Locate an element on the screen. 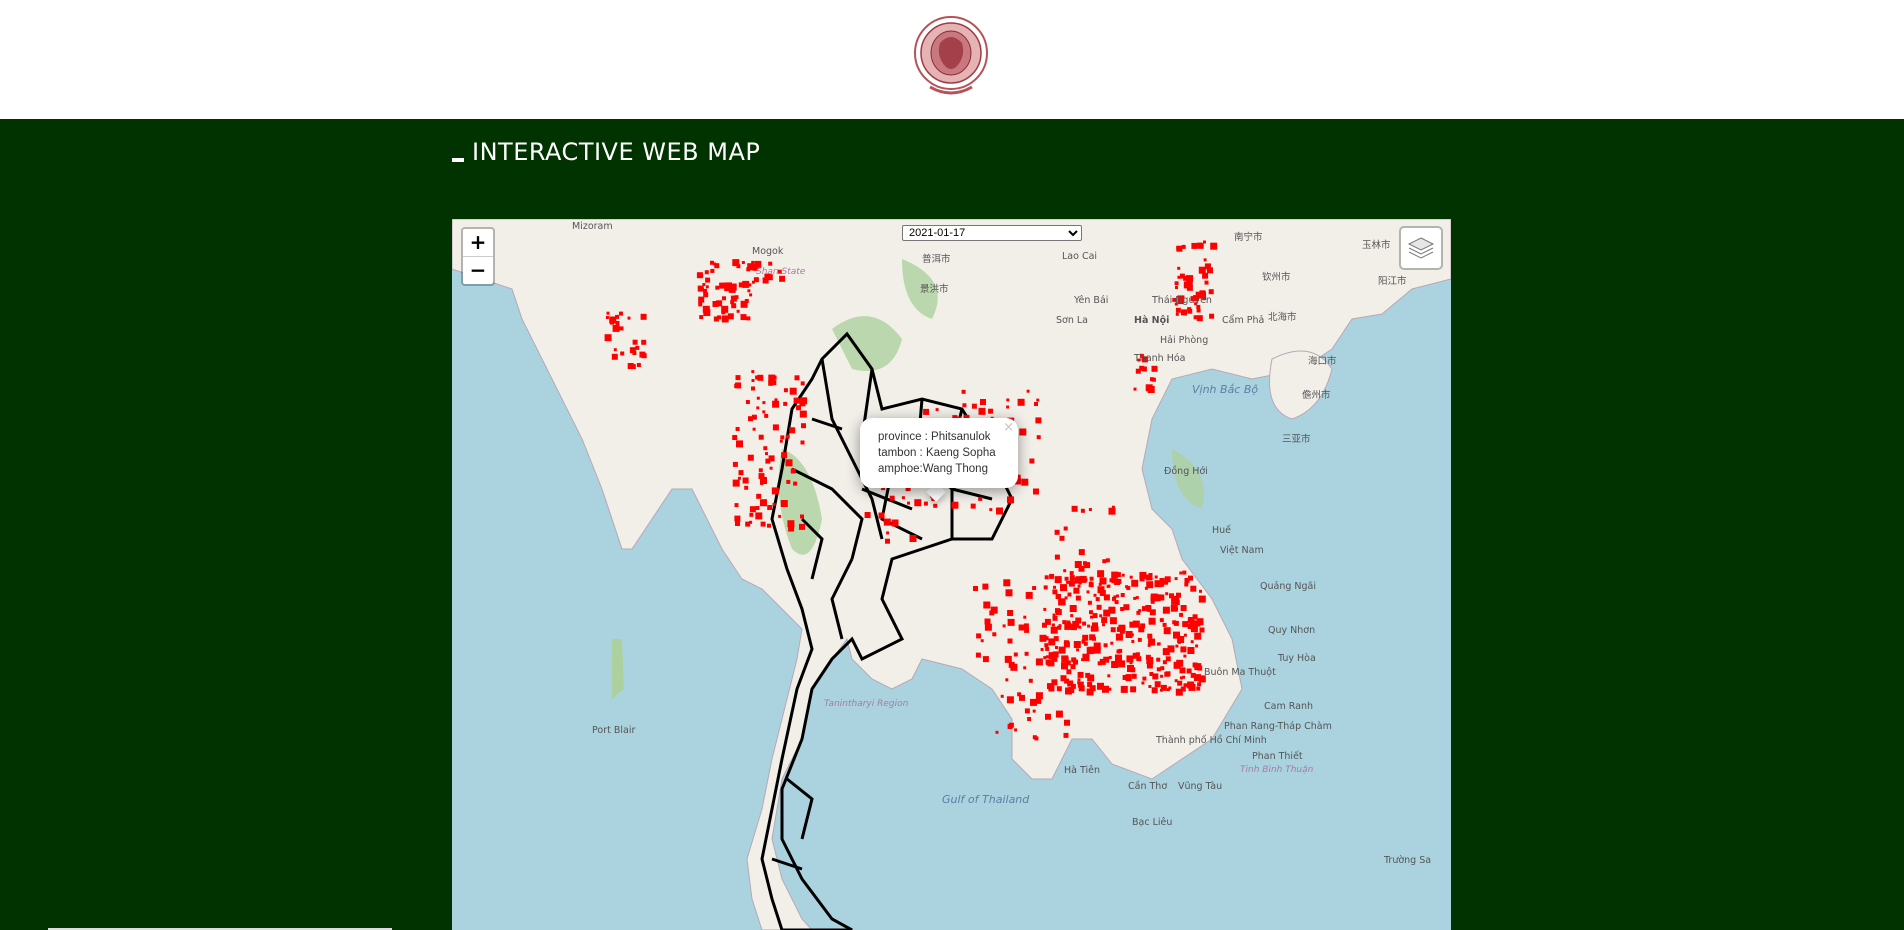 The width and height of the screenshot is (1904, 930). map-label: Huế is located at coordinates (1222, 530).